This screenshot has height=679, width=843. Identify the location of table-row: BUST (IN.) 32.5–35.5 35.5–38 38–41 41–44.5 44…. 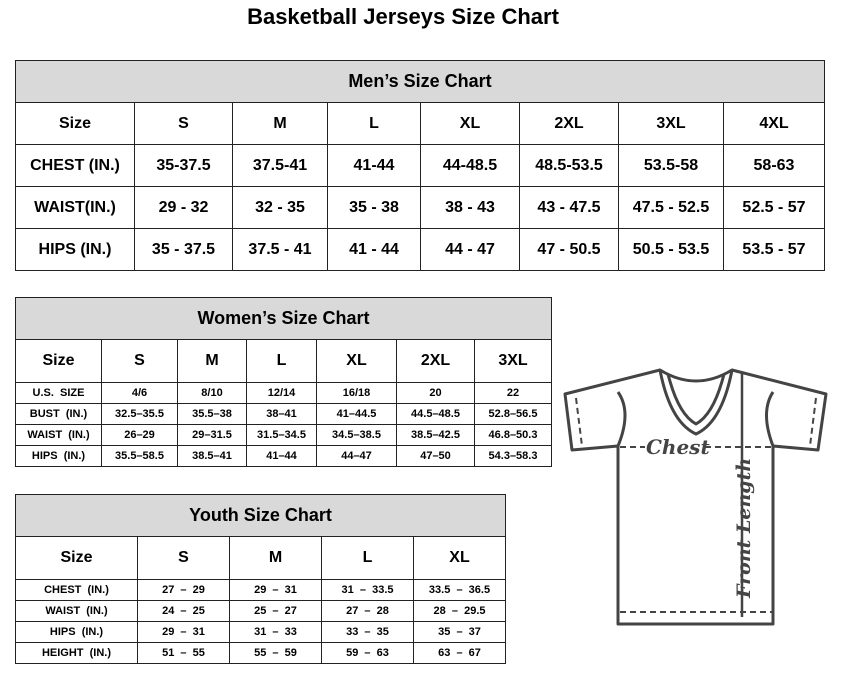
(284, 414).